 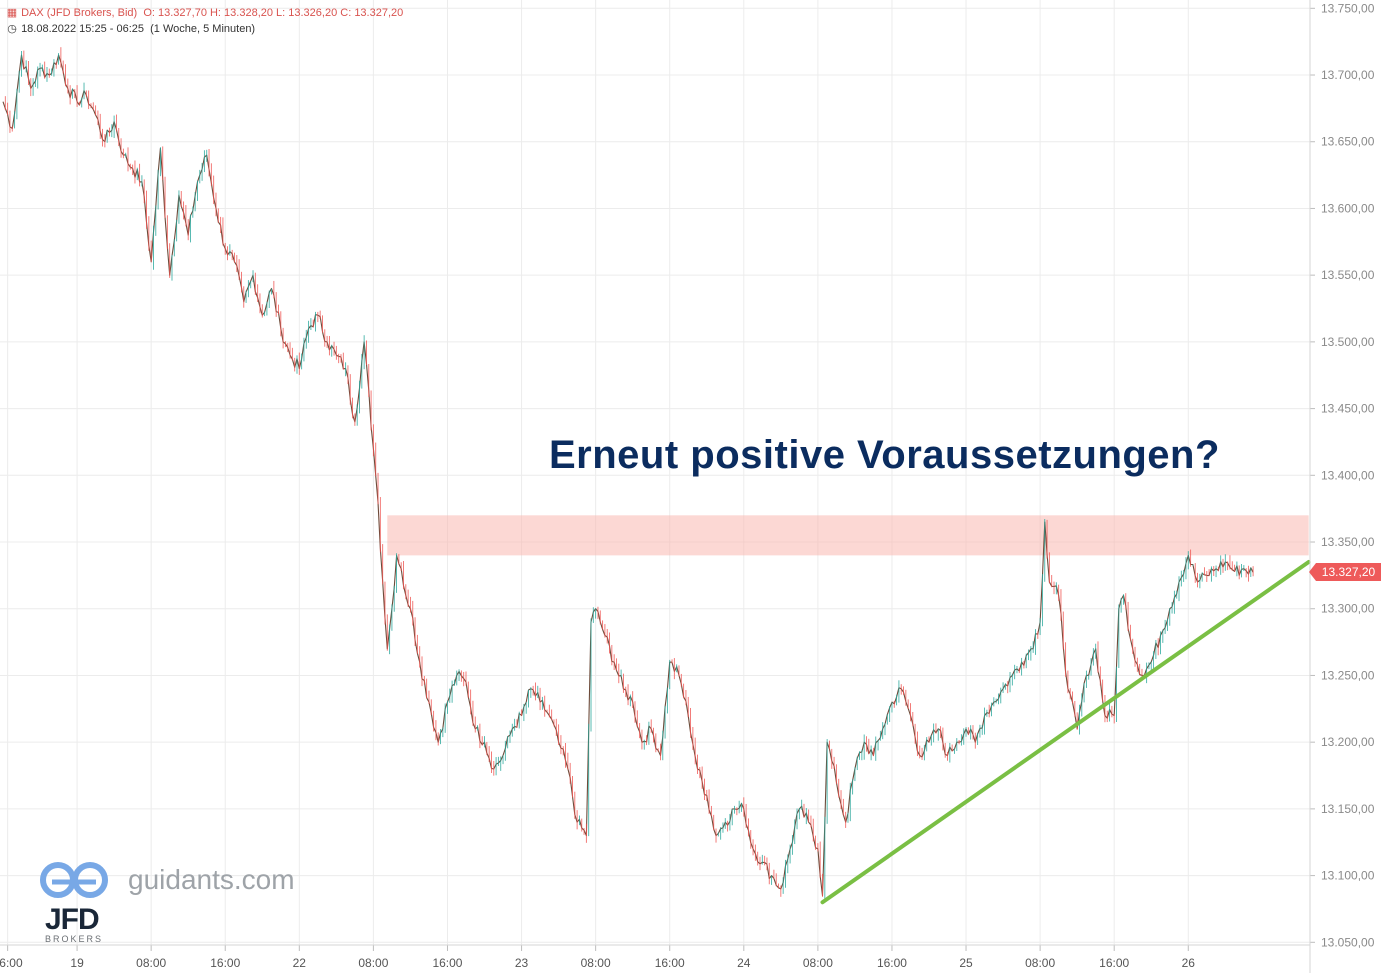 I want to click on guidants-logo-icon, so click(x=74, y=880).